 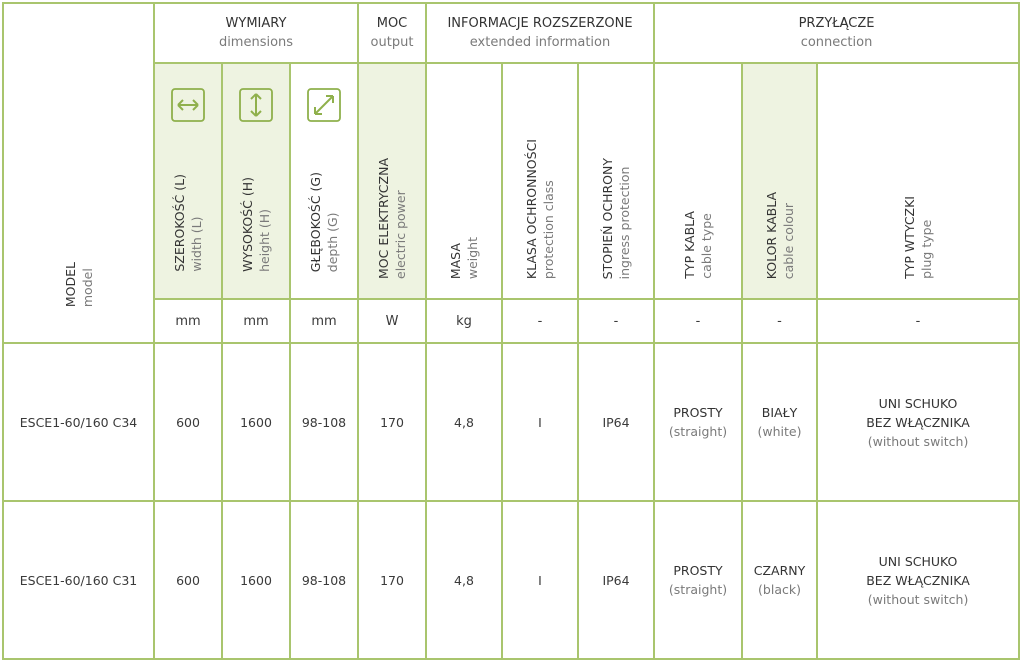 I want to click on label-en: protection class, so click(x=548, y=229).